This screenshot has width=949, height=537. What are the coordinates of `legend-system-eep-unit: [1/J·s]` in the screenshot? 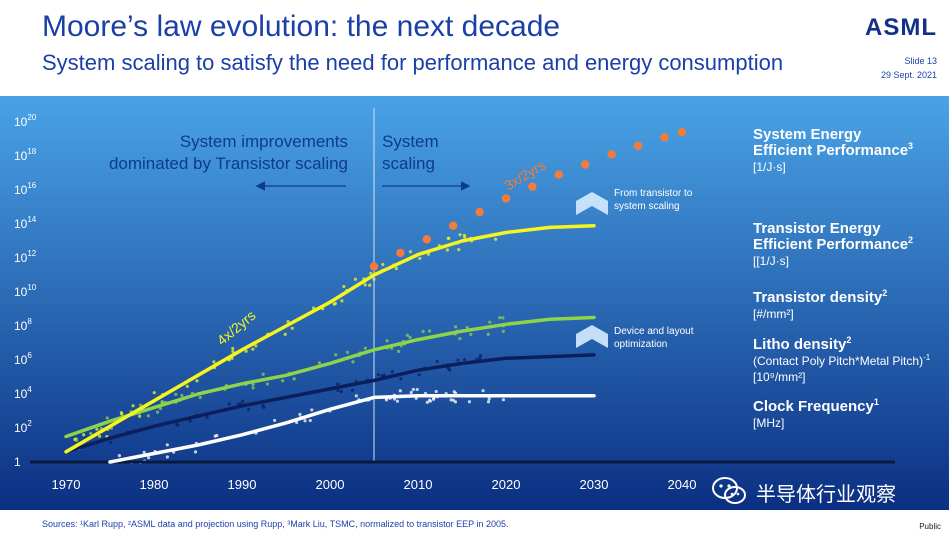 It's located at (769, 167).